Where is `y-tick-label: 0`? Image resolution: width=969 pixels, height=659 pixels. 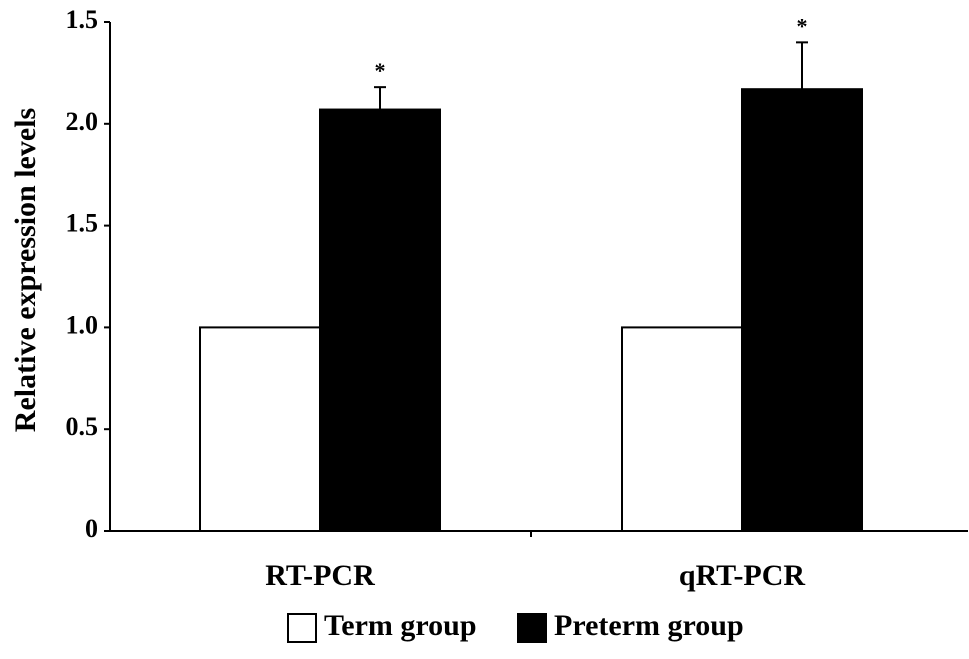 y-tick-label: 0 is located at coordinates (91, 528).